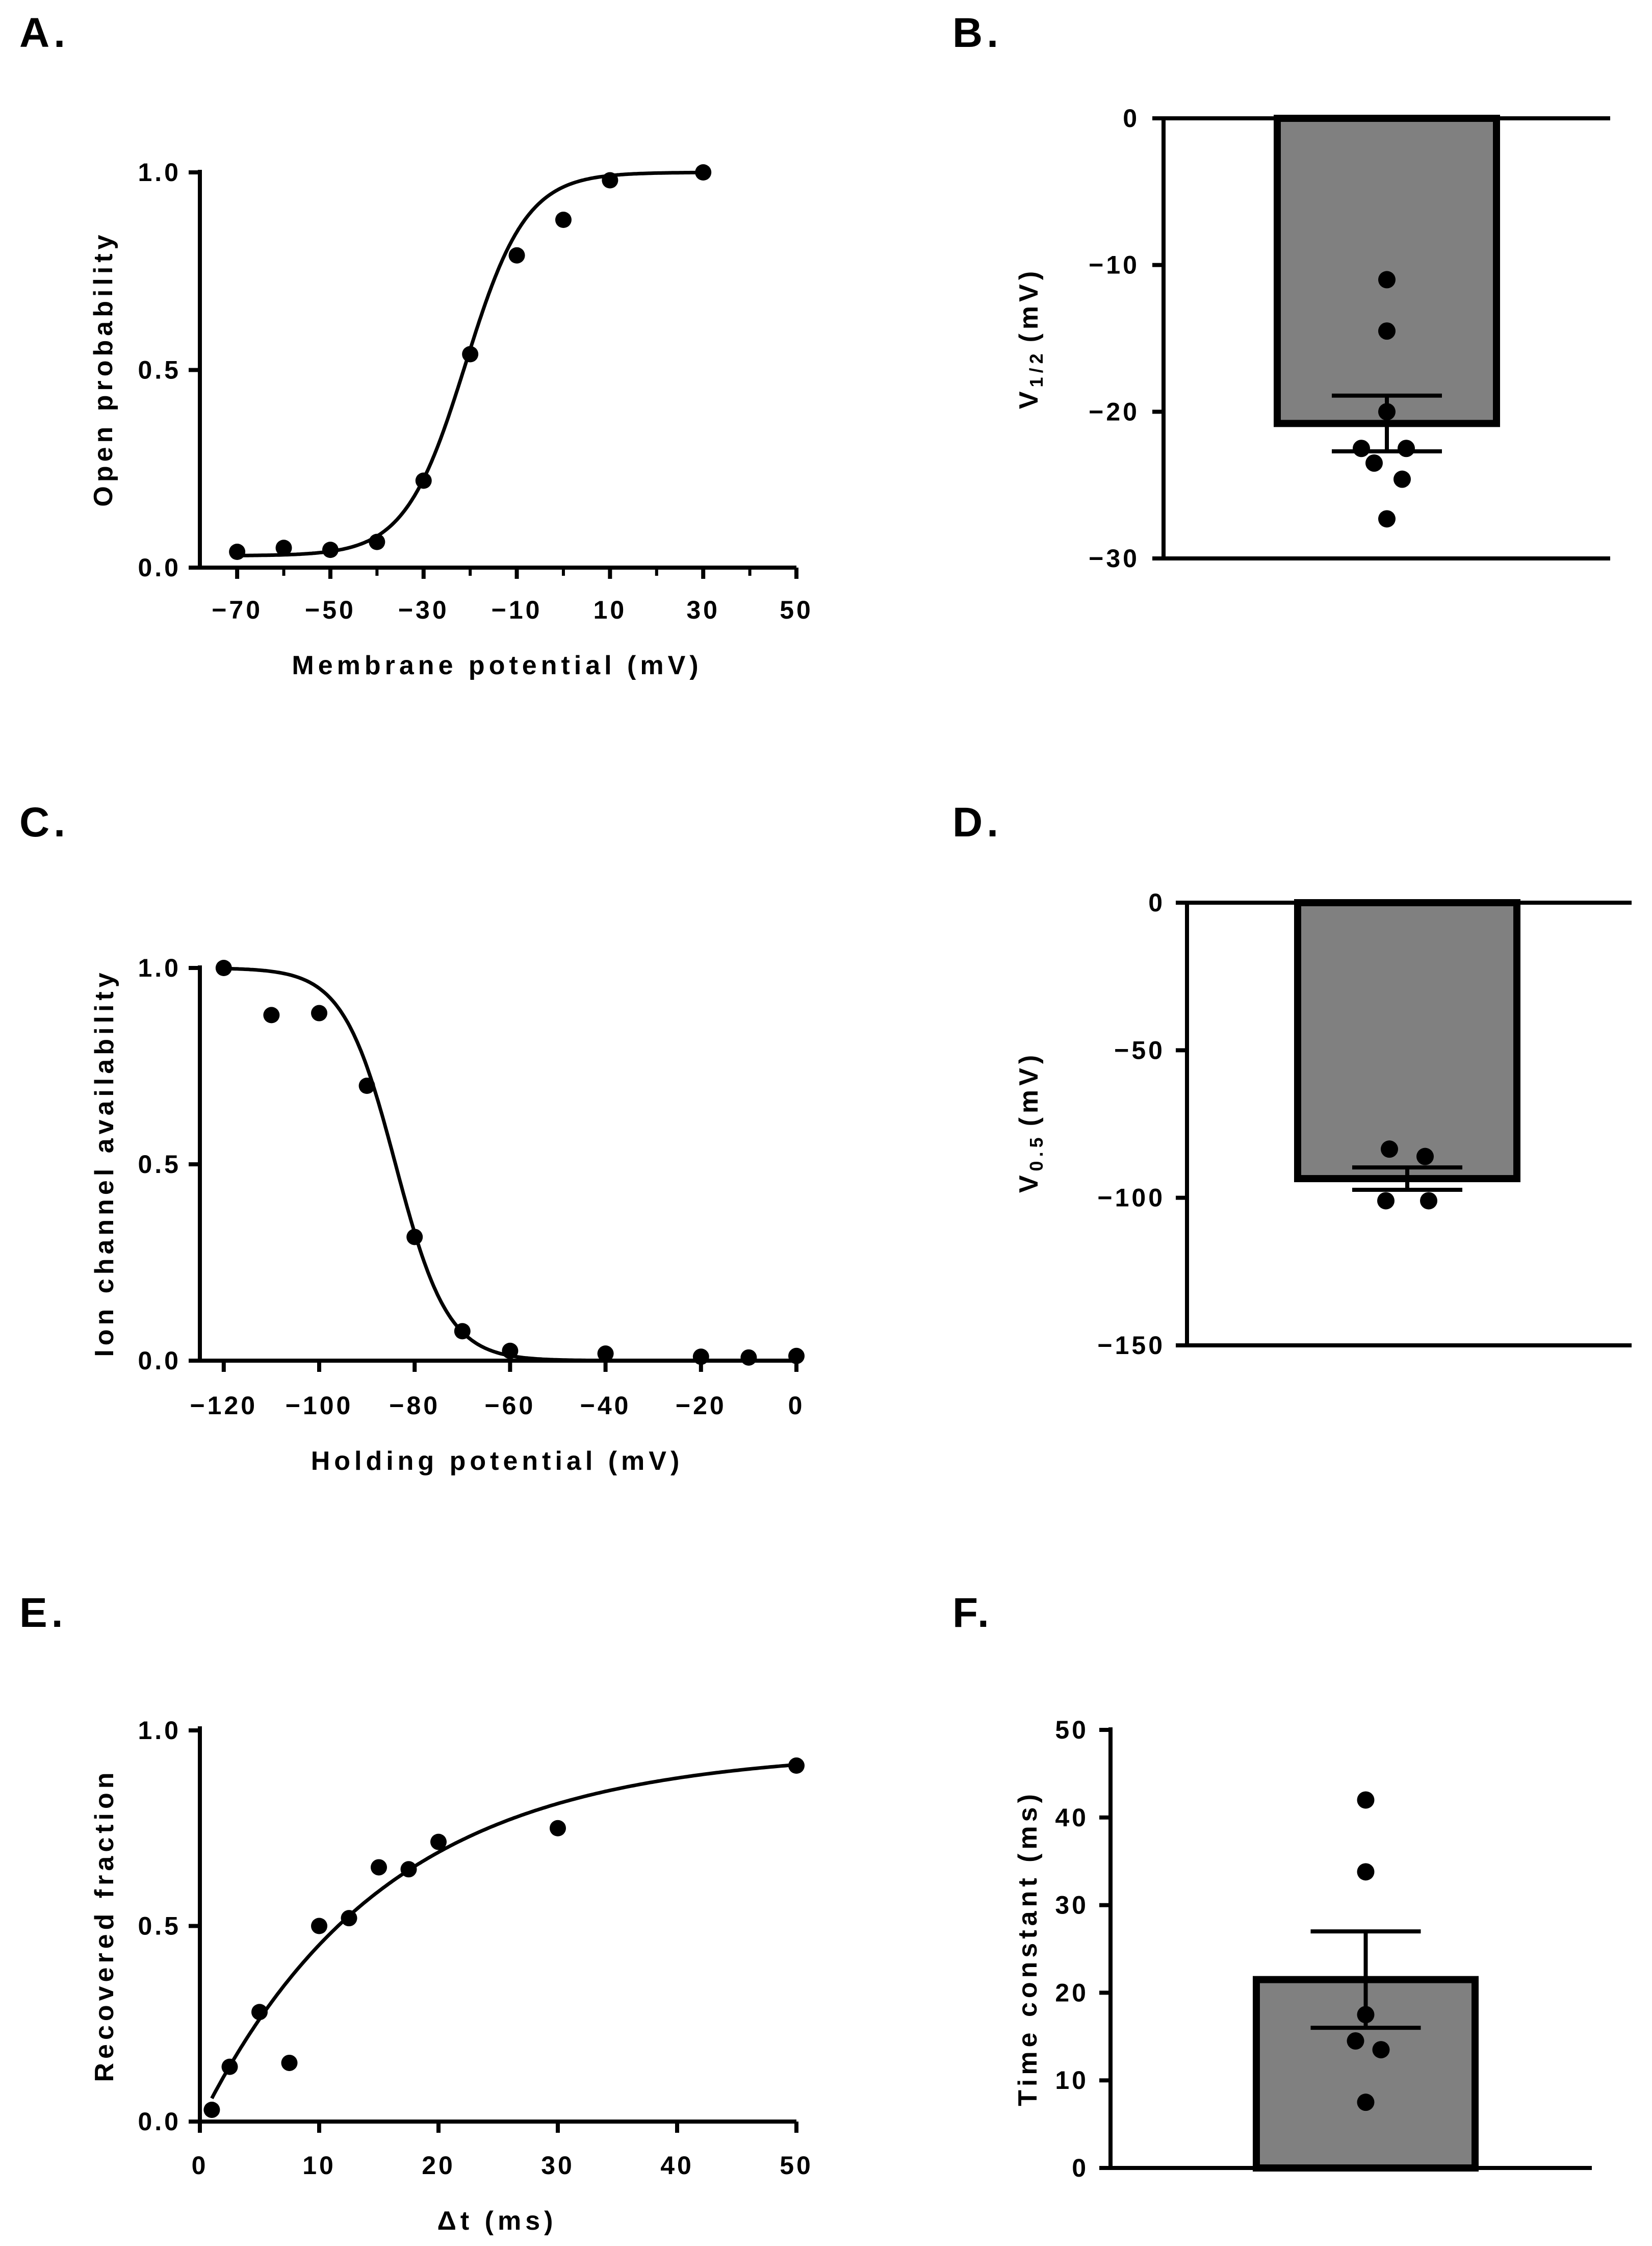 Image resolution: width=1652 pixels, height=2246 pixels. I want to click on y-axis-label: Time constant (ms), so click(1028, 1948).